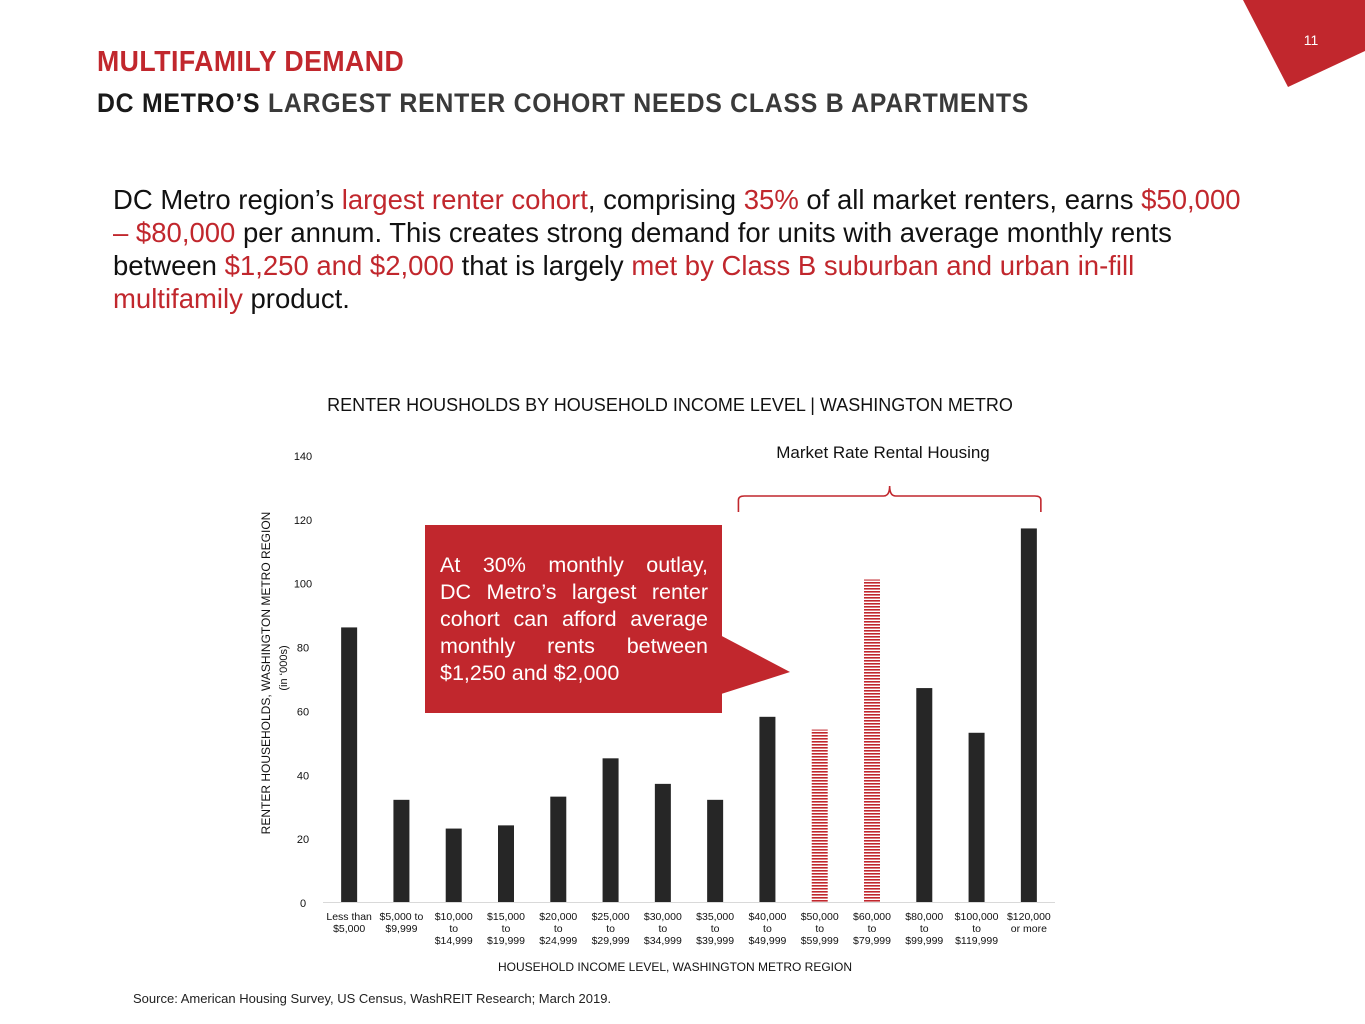 Image resolution: width=1365 pixels, height=1024 pixels. What do you see at coordinates (574, 592) in the screenshot?
I see `callout-line: DC Metro’s largest renter` at bounding box center [574, 592].